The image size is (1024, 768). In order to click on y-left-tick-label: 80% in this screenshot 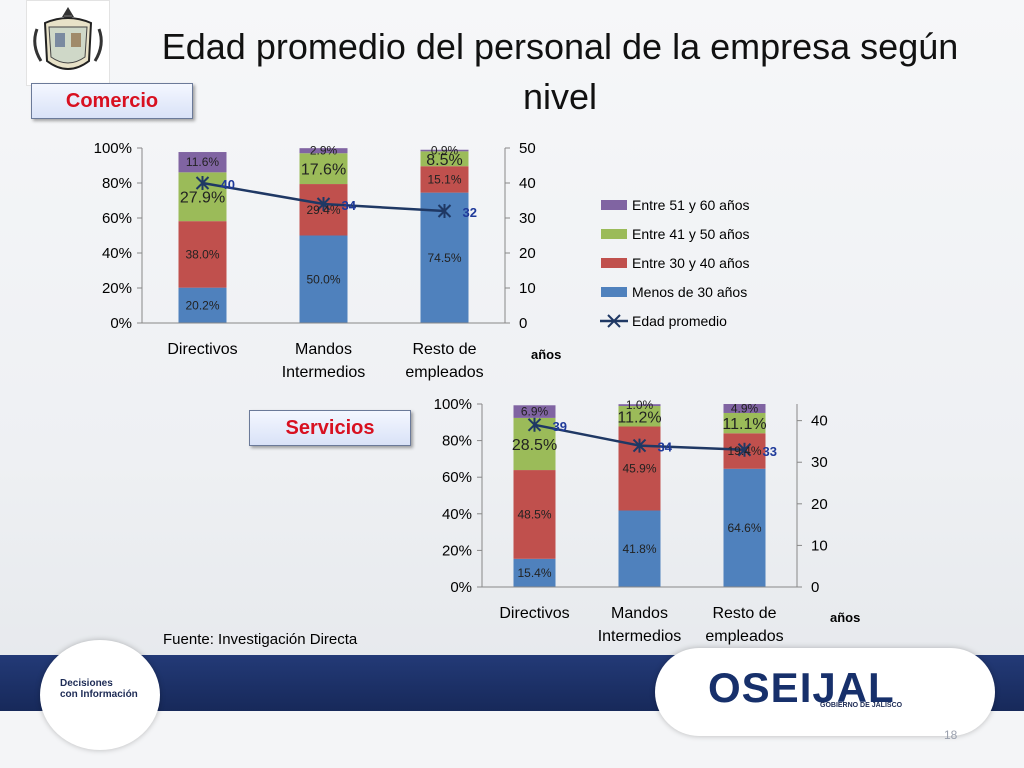, I will do `click(117, 183)`.